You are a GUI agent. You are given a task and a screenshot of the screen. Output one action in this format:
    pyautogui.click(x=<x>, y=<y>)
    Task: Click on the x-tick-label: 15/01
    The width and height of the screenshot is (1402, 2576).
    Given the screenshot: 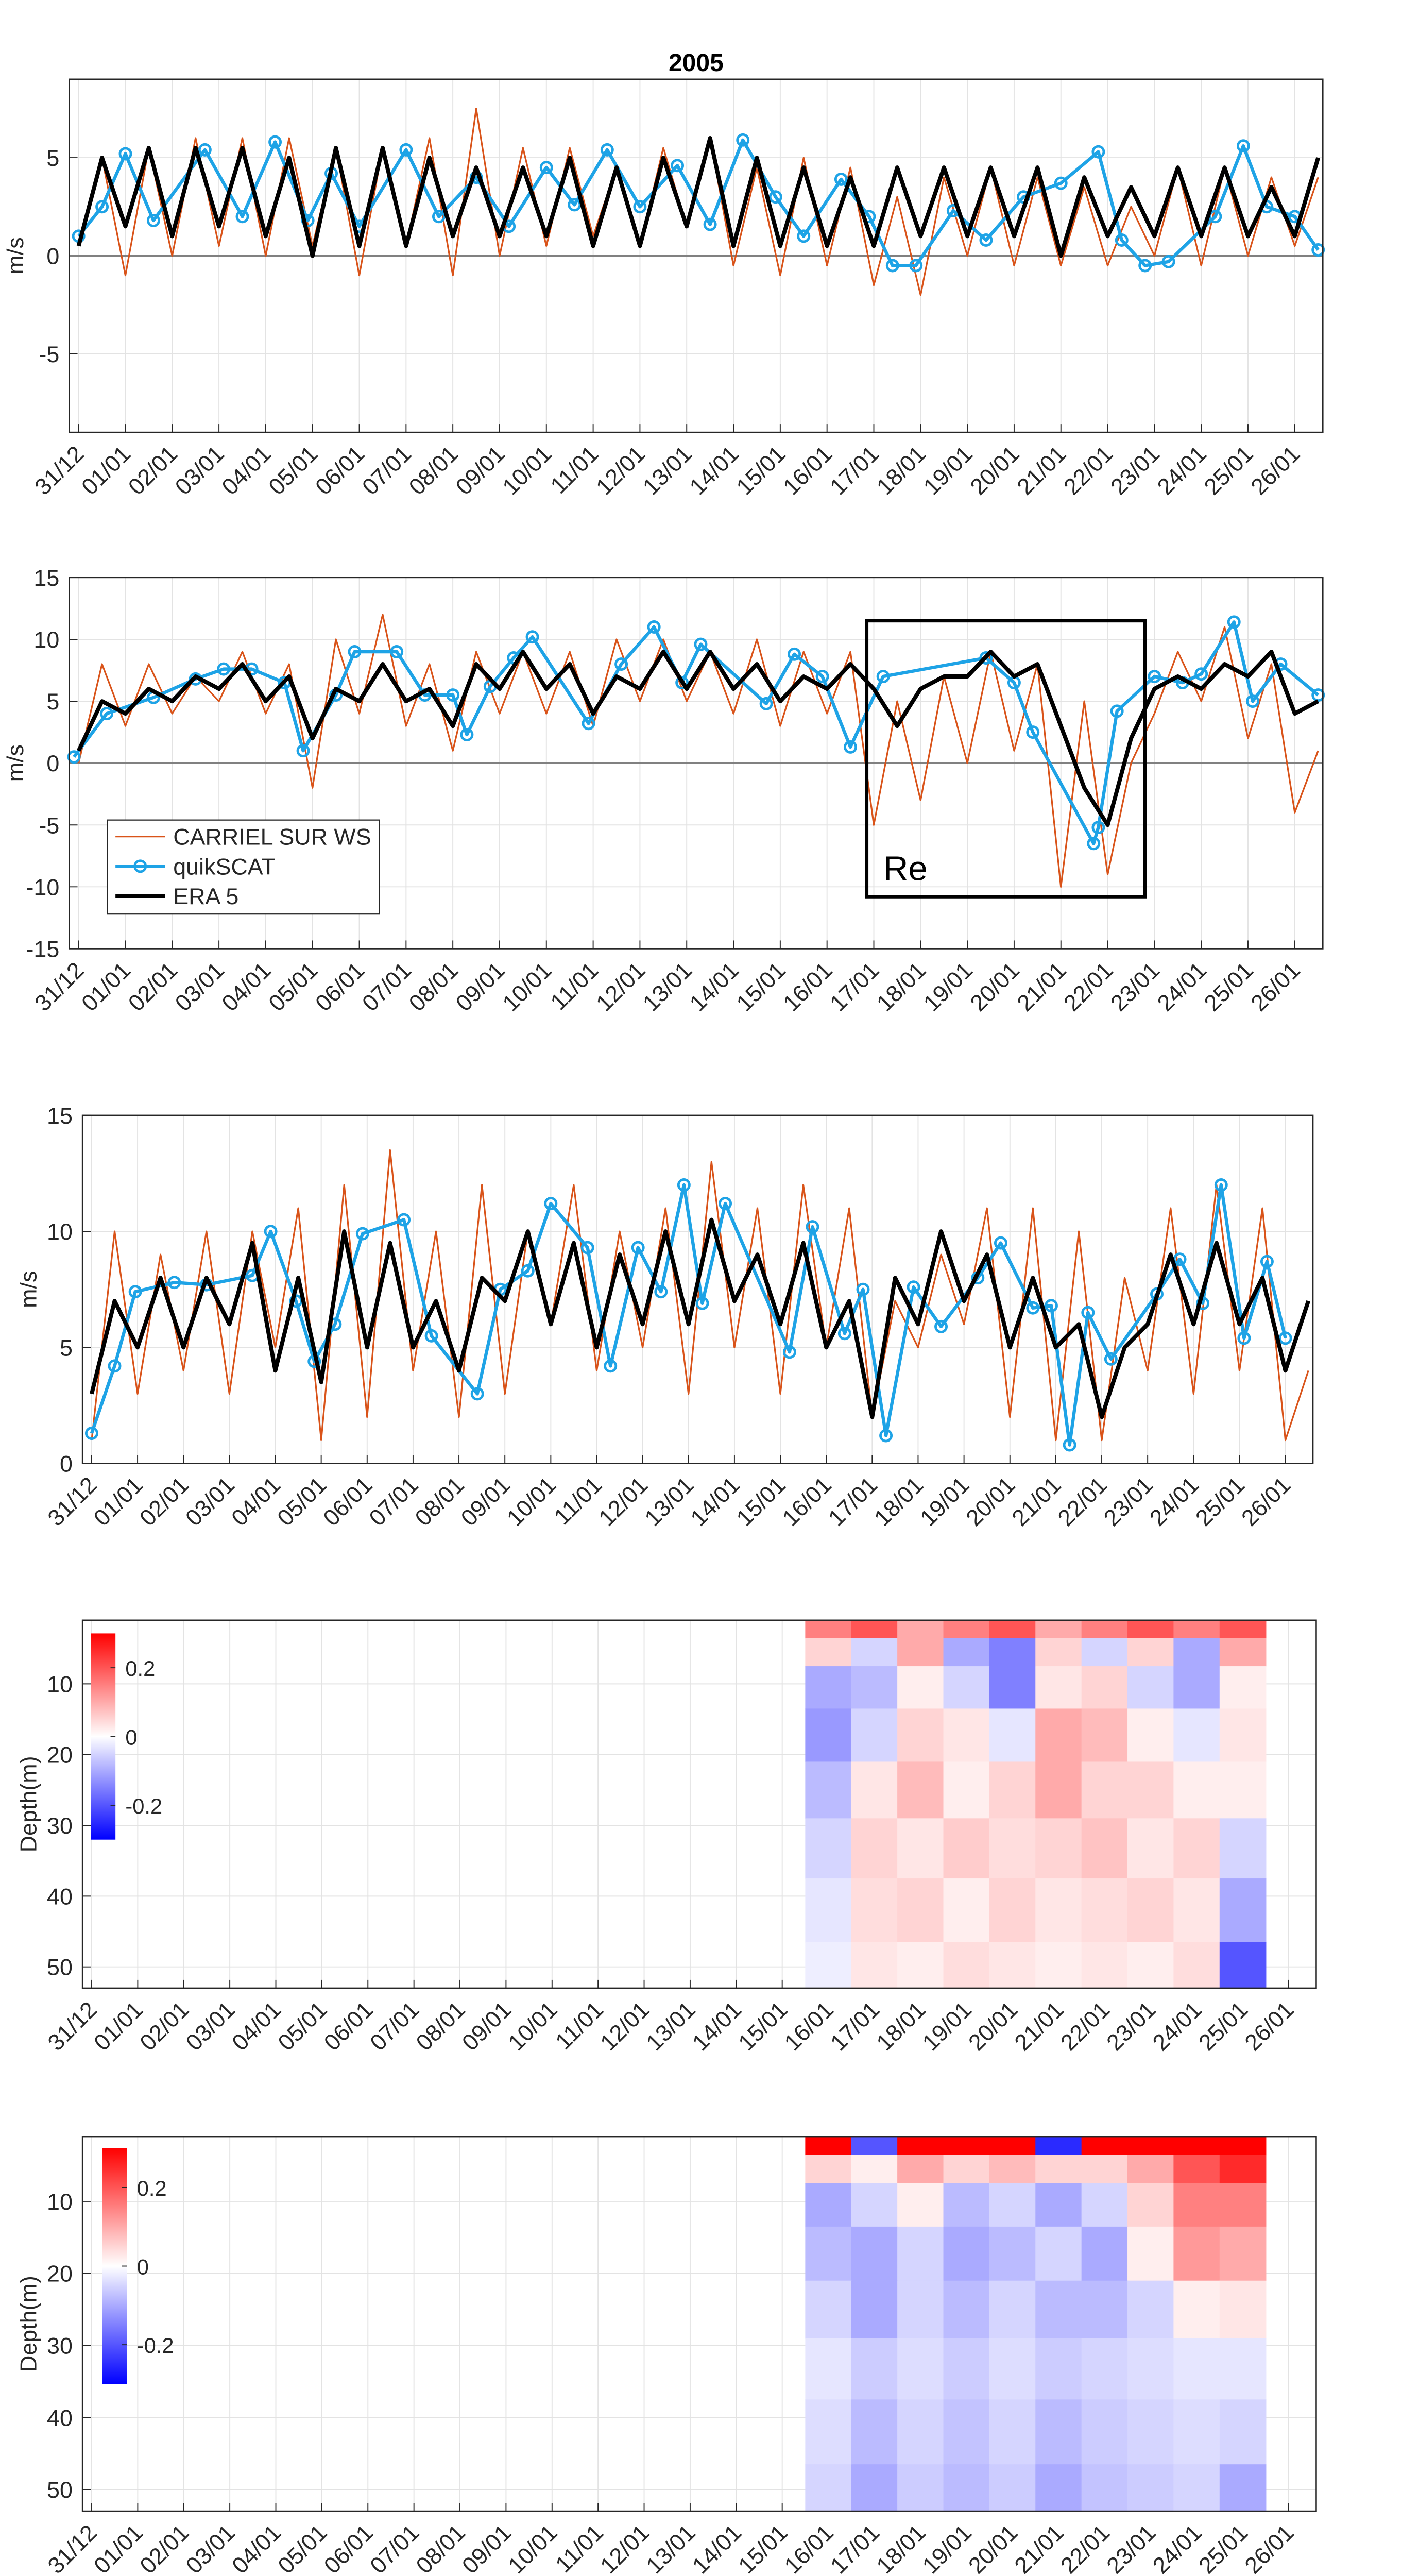 What is the action you would take?
    pyautogui.click(x=762, y=2547)
    